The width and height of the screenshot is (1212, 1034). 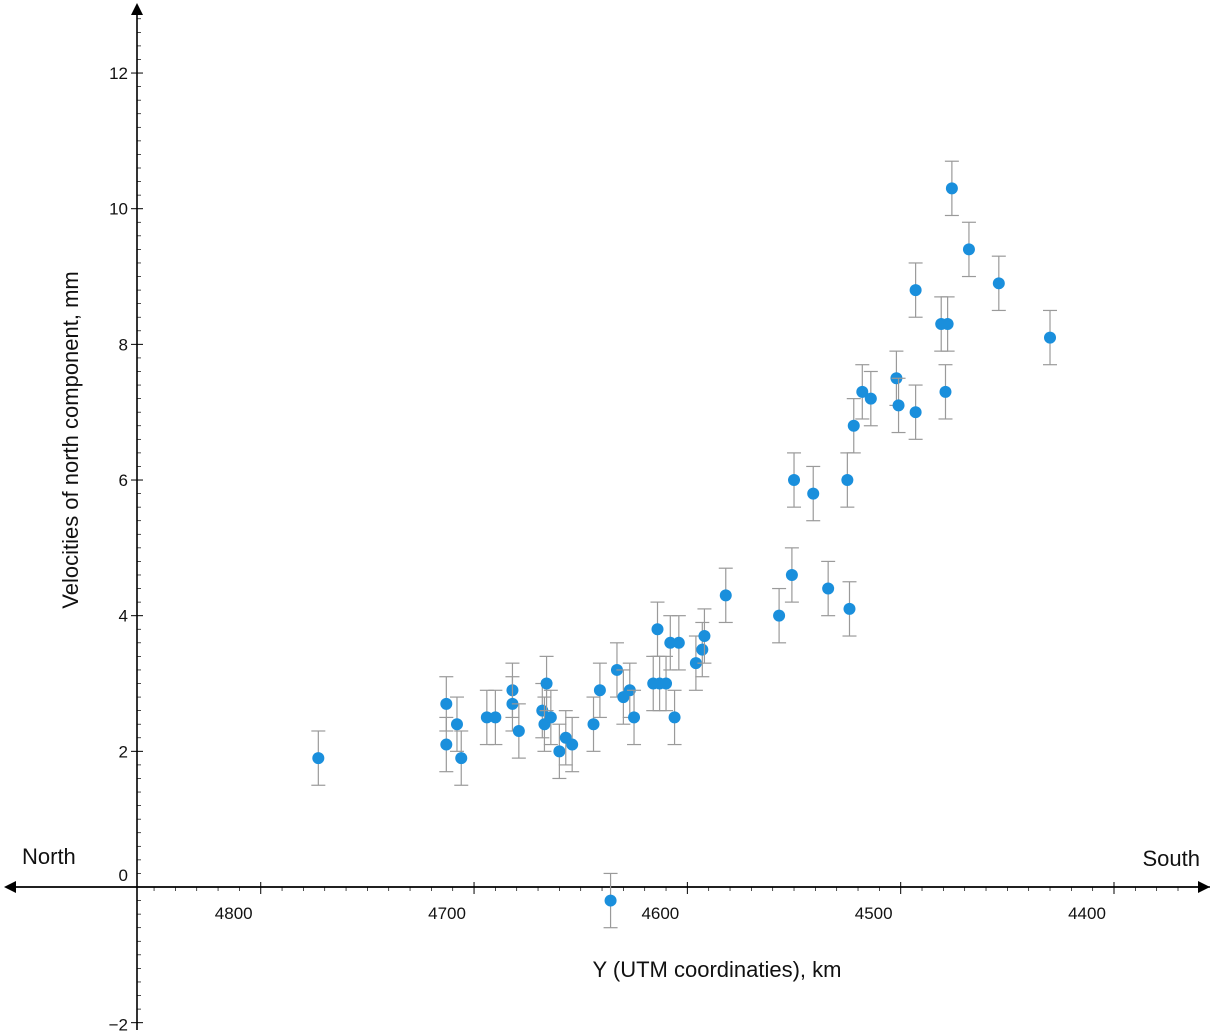 I want to click on y-tick-label: 4, so click(x=123, y=616).